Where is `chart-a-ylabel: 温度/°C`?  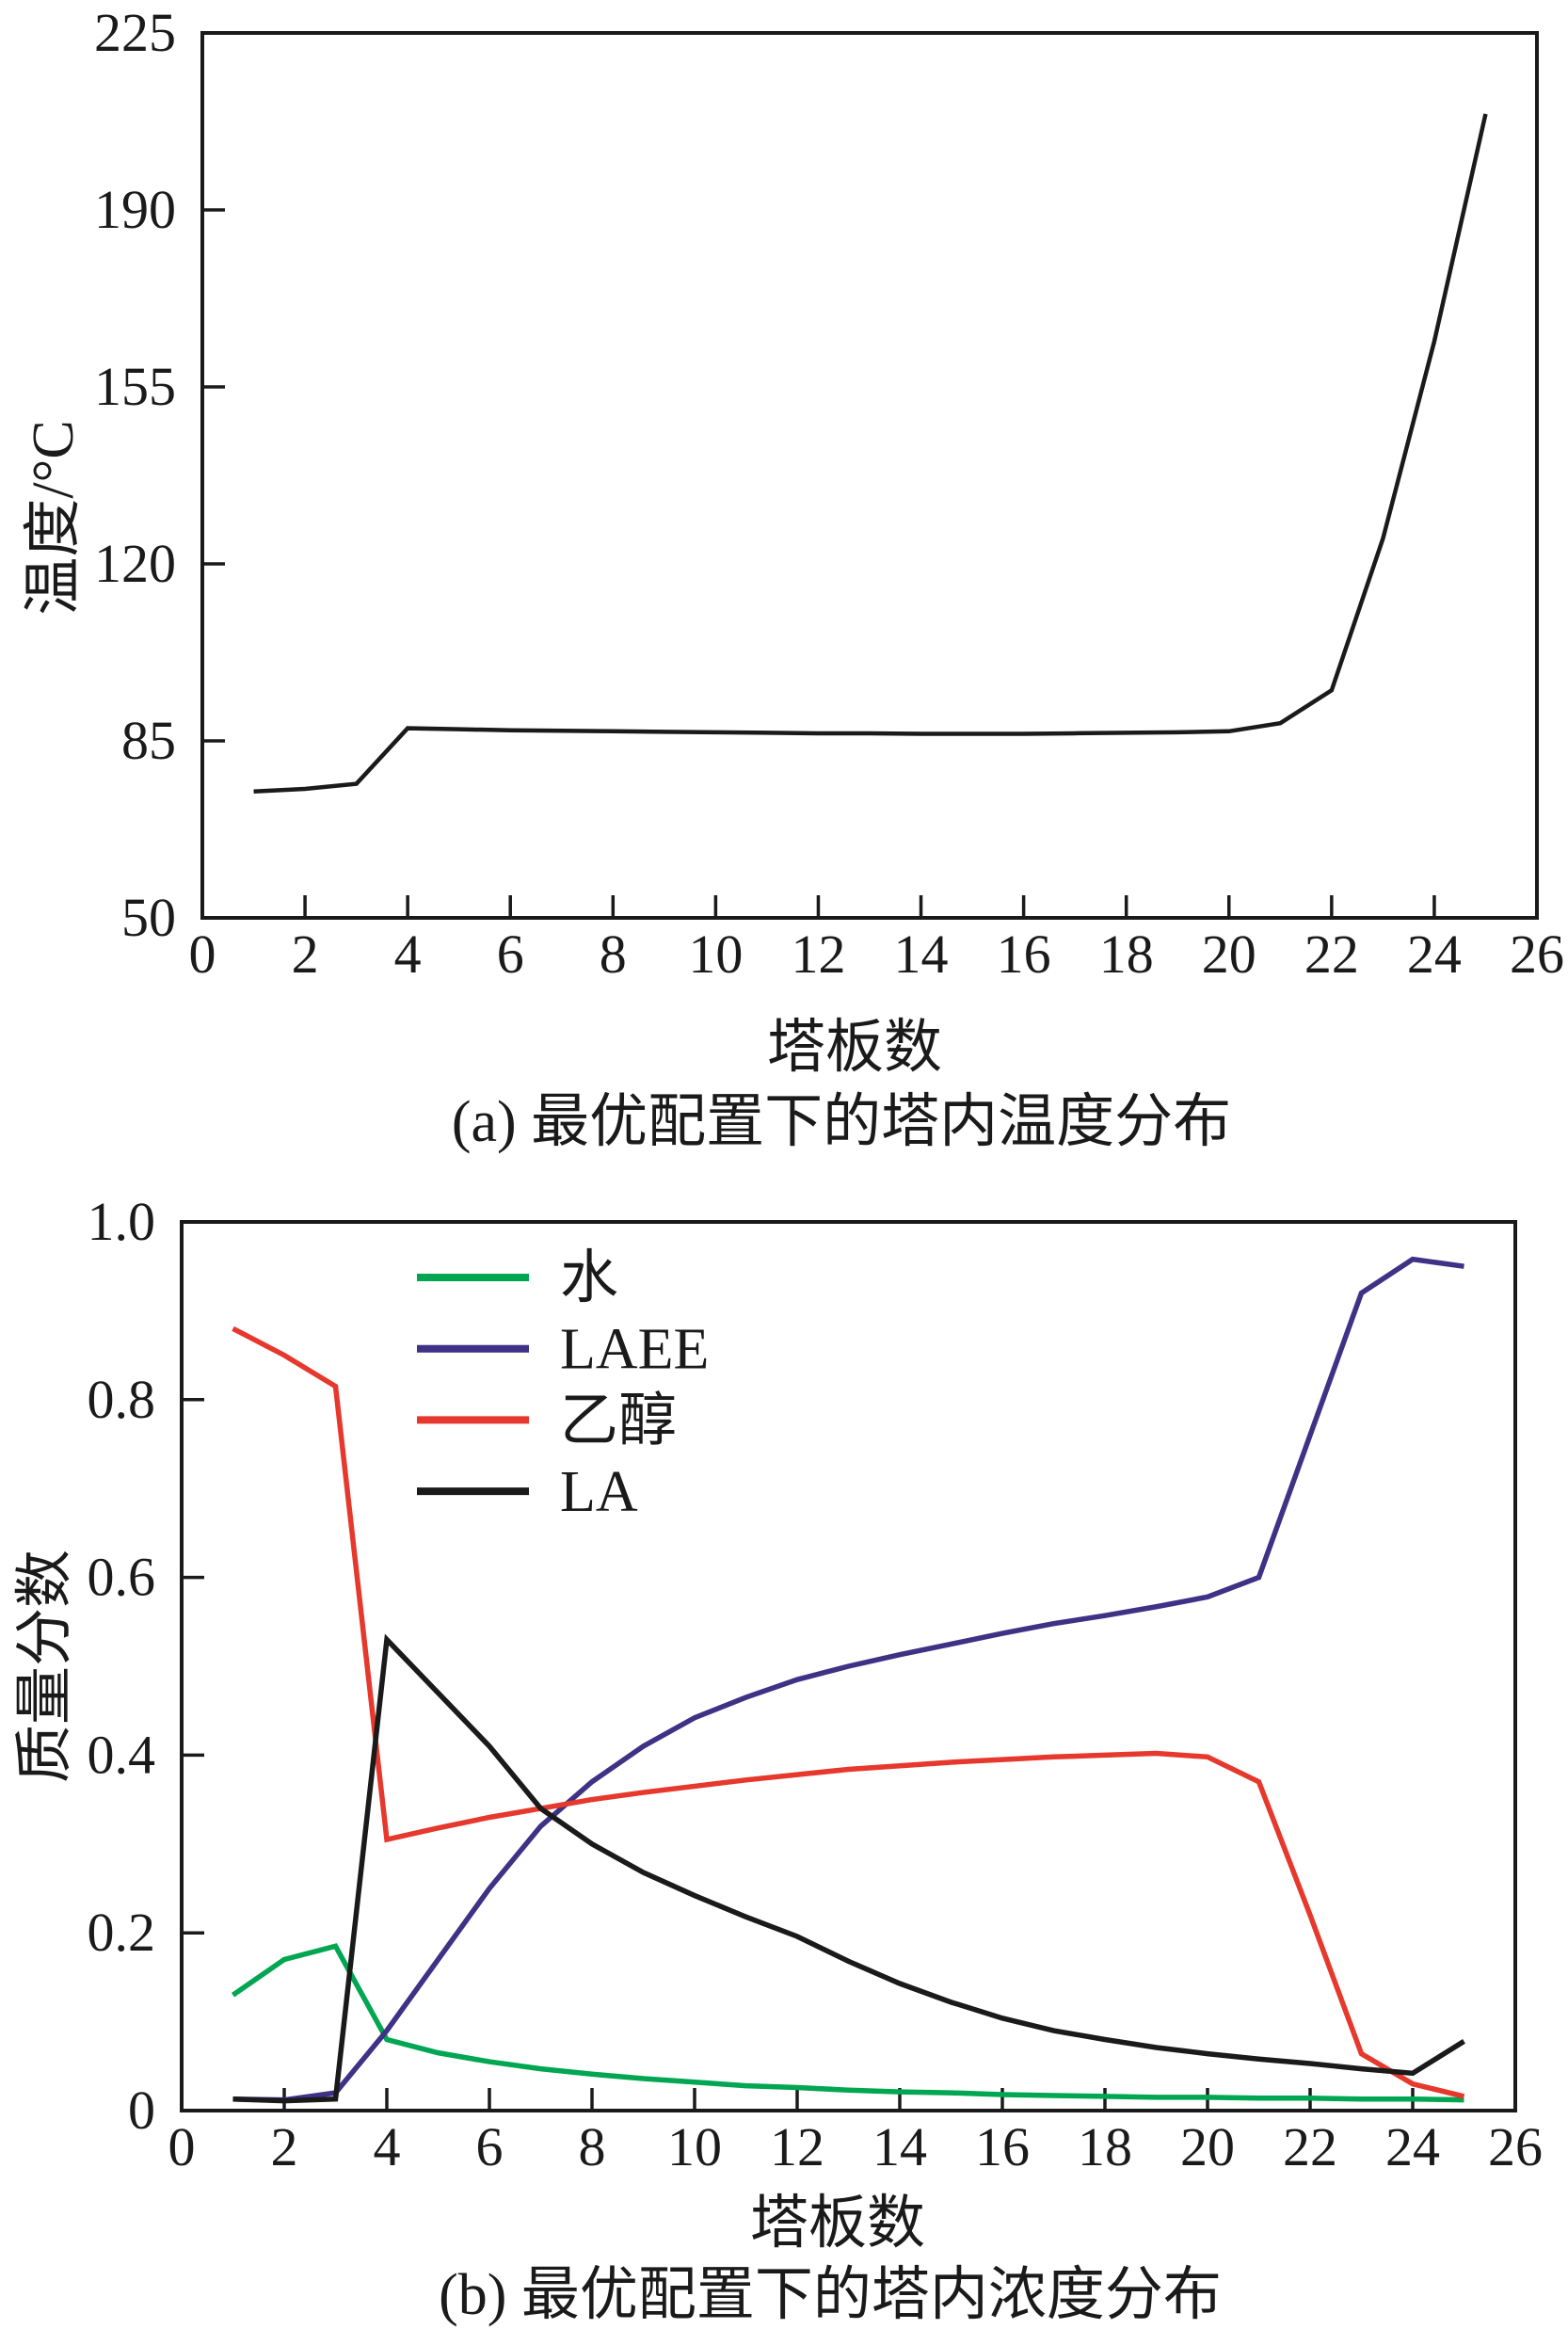 chart-a-ylabel: 温度/°C is located at coordinates (53, 518).